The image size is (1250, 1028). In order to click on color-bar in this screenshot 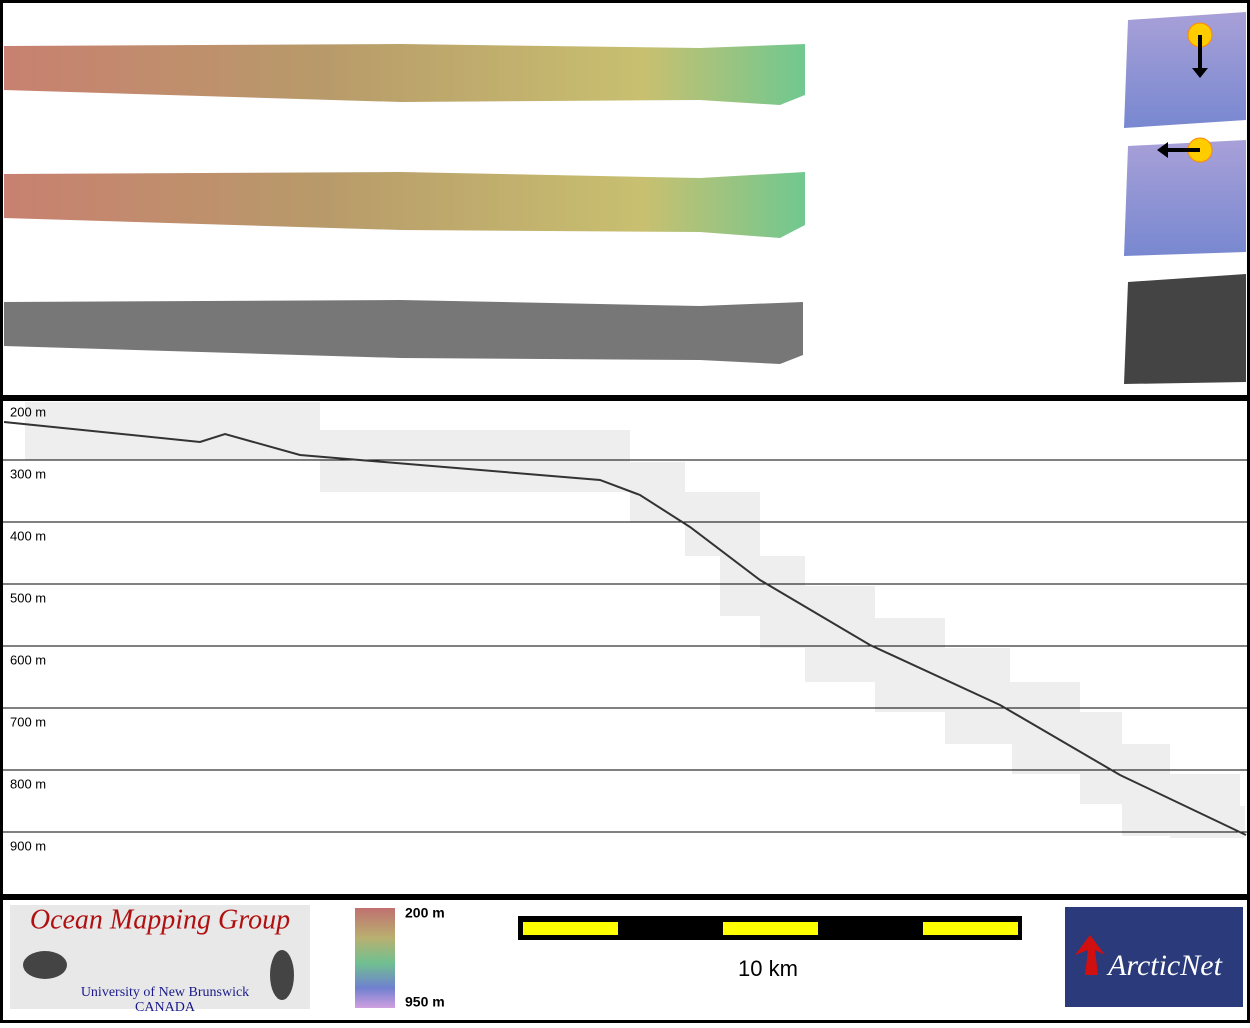, I will do `click(375, 958)`.